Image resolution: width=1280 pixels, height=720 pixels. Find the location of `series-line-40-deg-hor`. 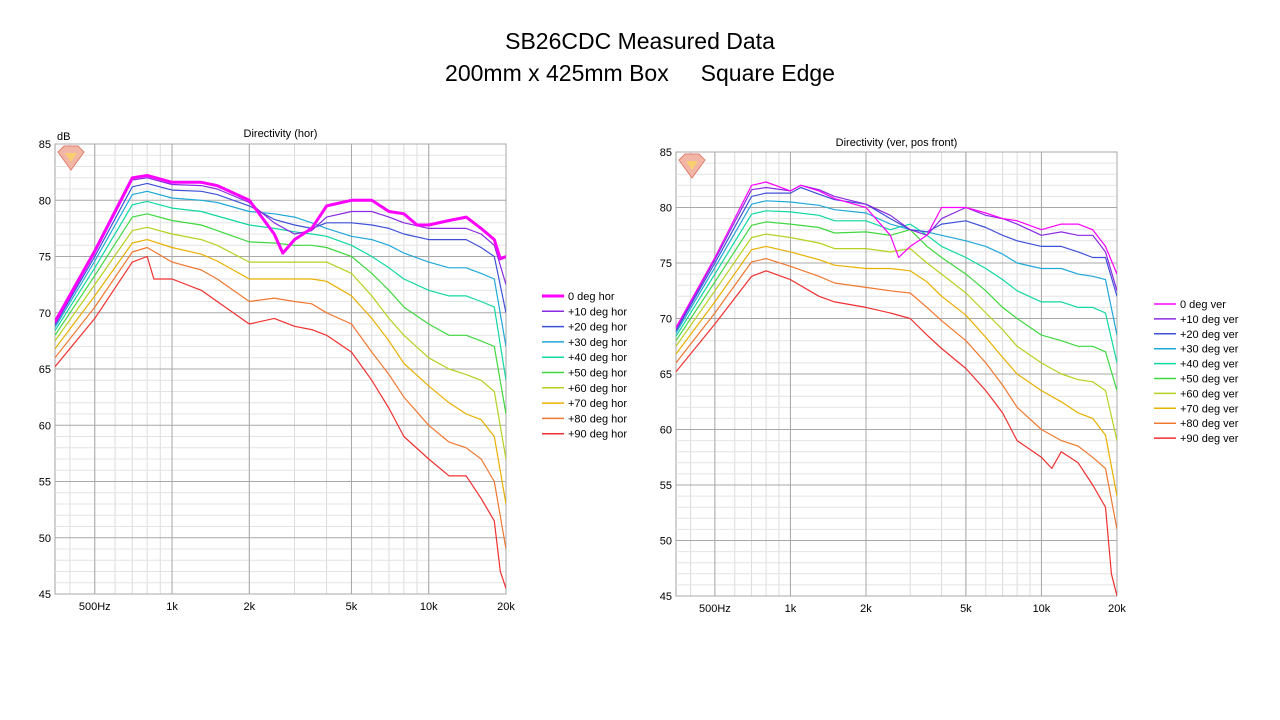

series-line-40-deg-hor is located at coordinates (280, 290).